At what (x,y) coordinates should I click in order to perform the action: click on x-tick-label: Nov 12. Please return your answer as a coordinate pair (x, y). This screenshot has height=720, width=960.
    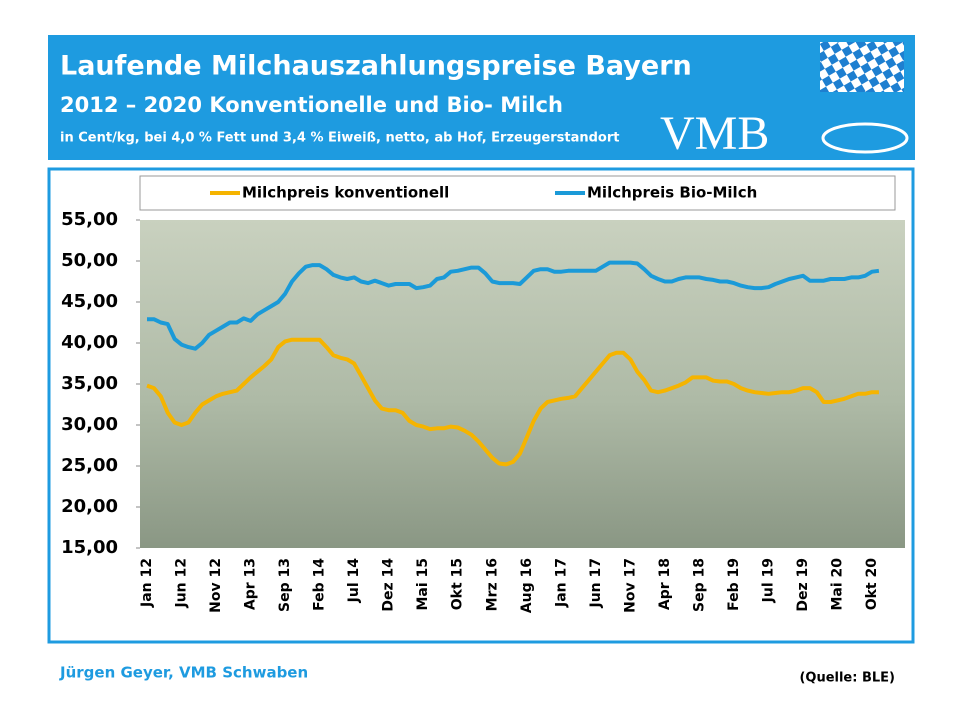
    Looking at the image, I should click on (216, 585).